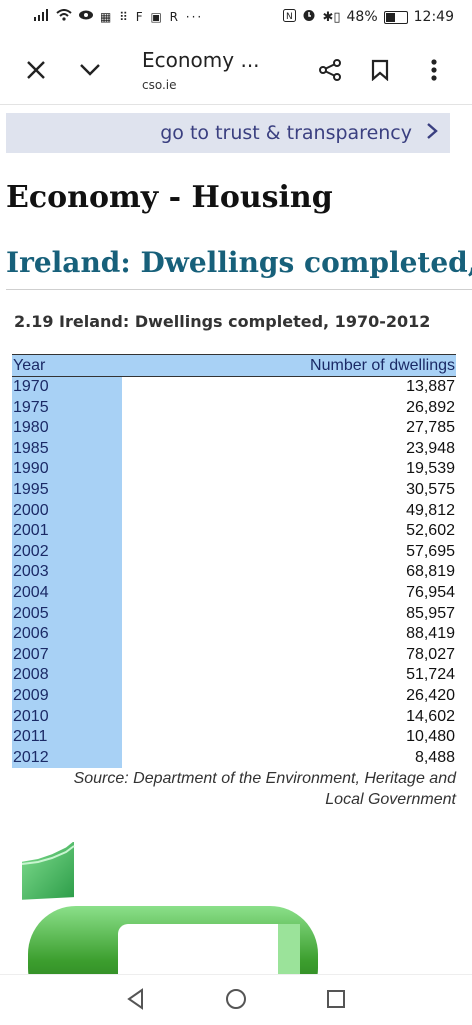 The width and height of the screenshot is (472, 1025). What do you see at coordinates (173, 941) in the screenshot?
I see `category-icon` at bounding box center [173, 941].